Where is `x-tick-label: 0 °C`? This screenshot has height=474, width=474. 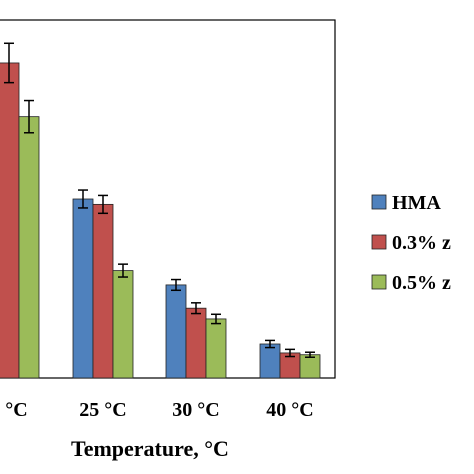 x-tick-label: 0 °C is located at coordinates (14, 410).